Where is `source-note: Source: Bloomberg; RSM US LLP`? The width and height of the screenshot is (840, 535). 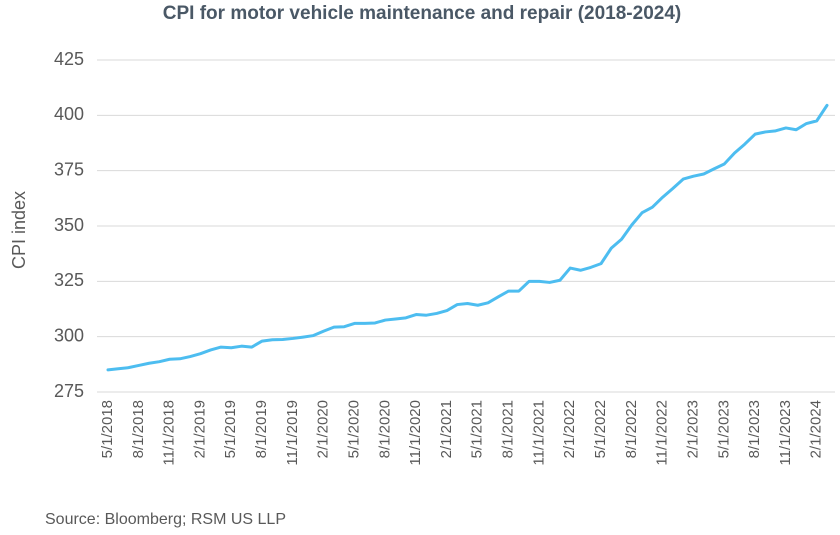 source-note: Source: Bloomberg; RSM US LLP is located at coordinates (165, 519).